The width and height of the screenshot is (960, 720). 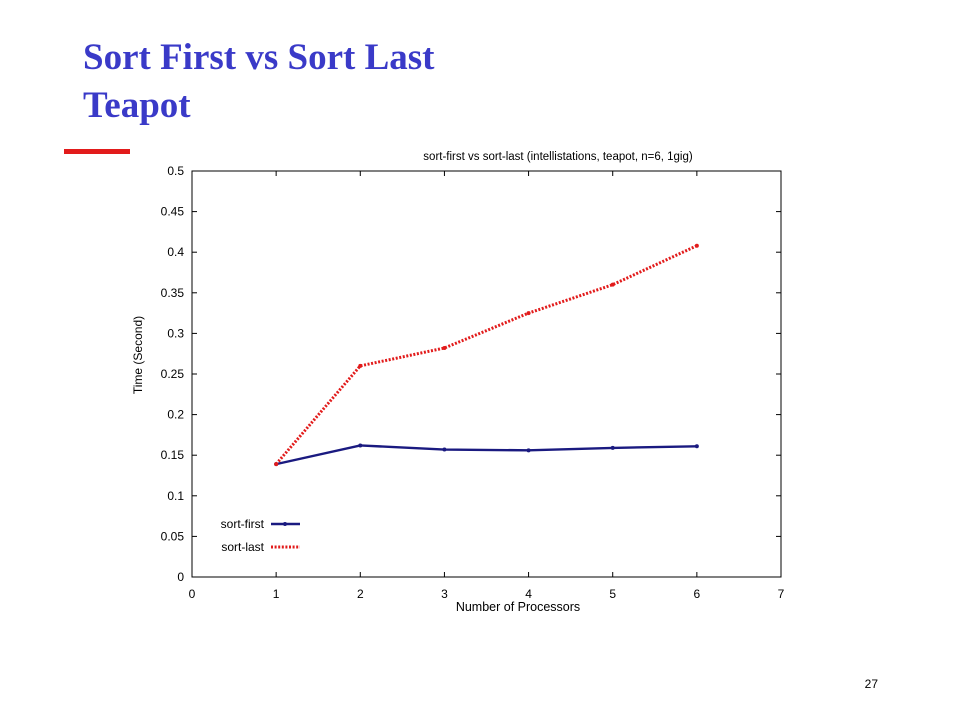 What do you see at coordinates (175, 252) in the screenshot?
I see `y-tick-label: 0.4` at bounding box center [175, 252].